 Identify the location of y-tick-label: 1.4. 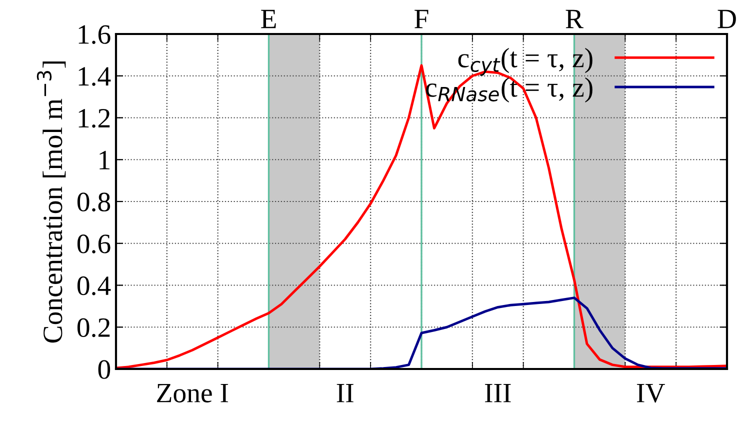
(94, 76).